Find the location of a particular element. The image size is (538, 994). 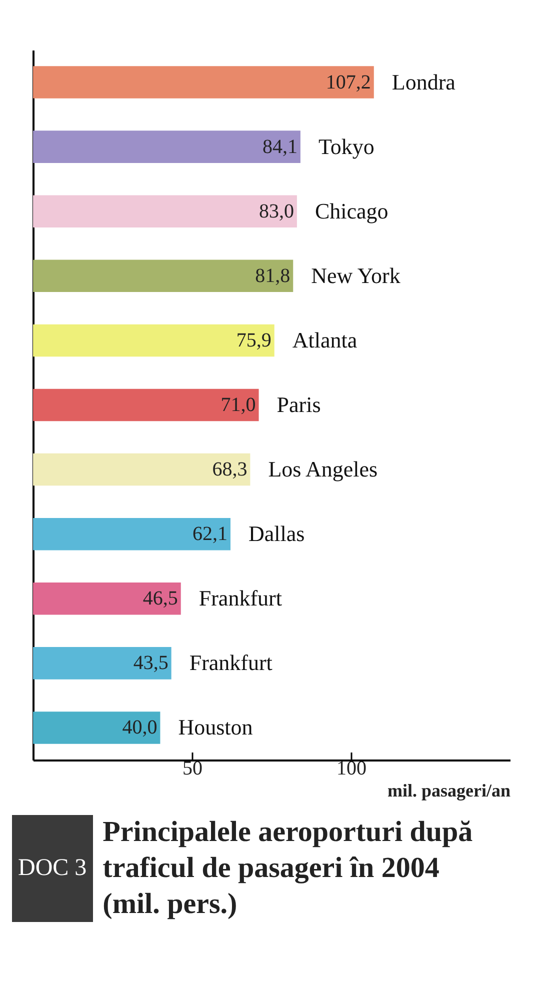

x-tick-label: 50 is located at coordinates (192, 769).